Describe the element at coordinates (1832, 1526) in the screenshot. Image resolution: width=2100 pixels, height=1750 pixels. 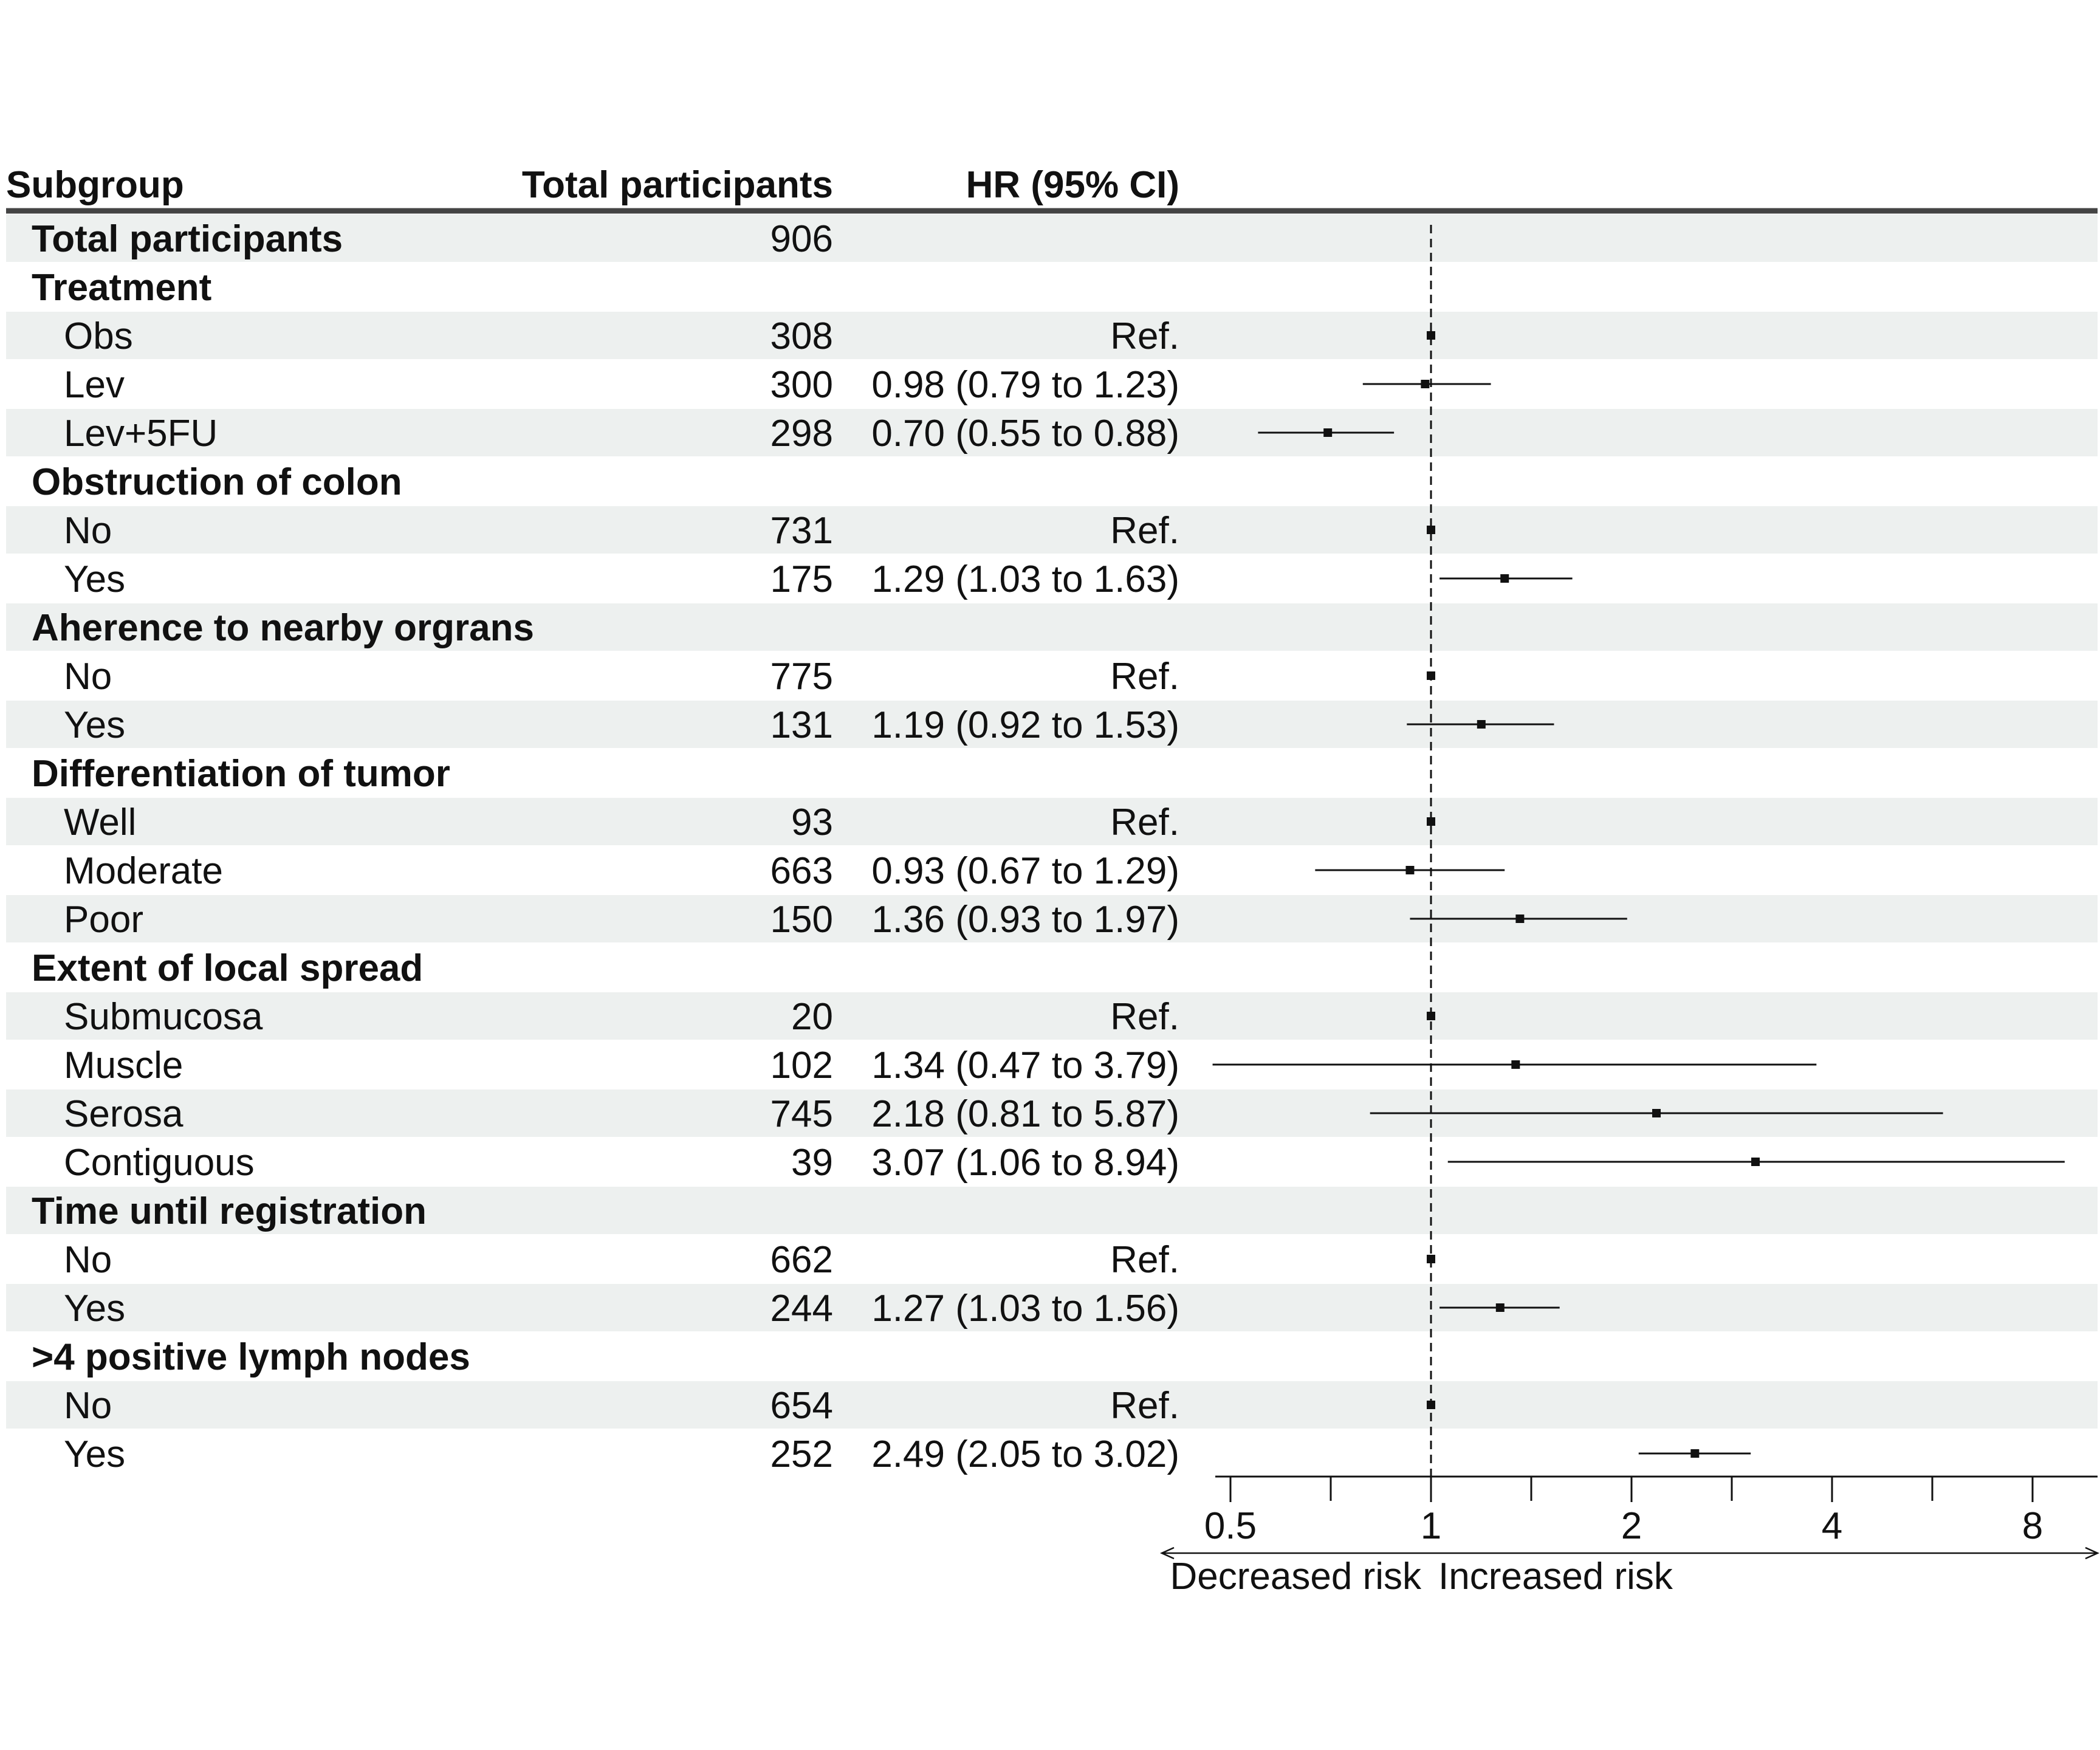
I see `x-tick-label: 4` at that location.